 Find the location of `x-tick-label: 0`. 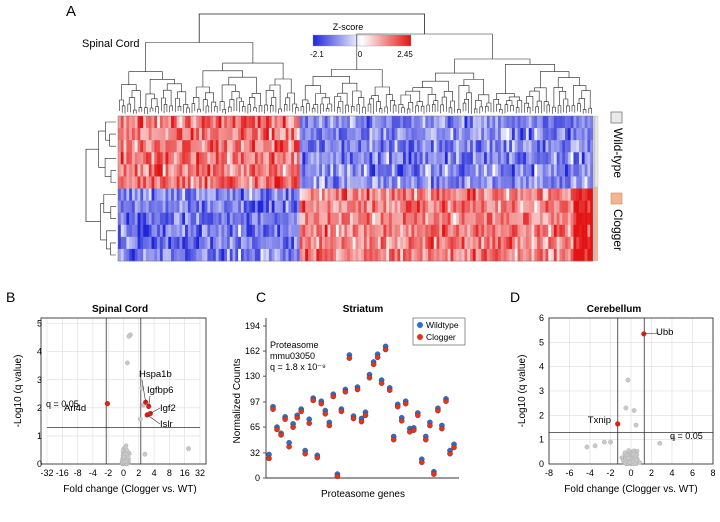

x-tick-label: 0 is located at coordinates (123, 473).